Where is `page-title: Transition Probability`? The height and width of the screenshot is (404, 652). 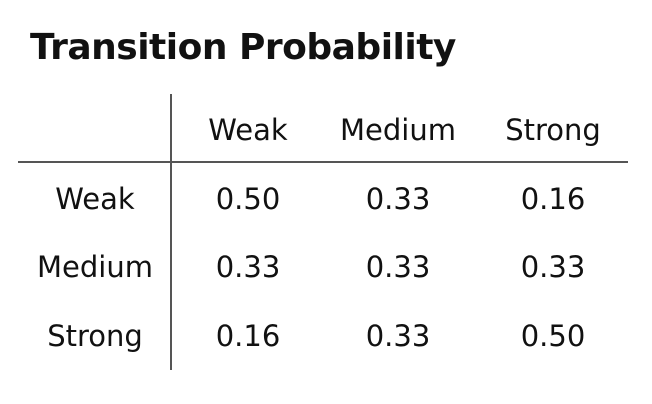 page-title: Transition Probability is located at coordinates (243, 47).